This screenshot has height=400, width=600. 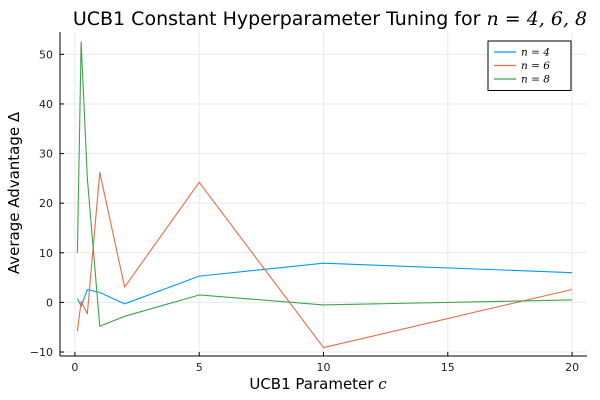 I want to click on x-axis-label: UCB1 Parameter c, so click(x=318, y=384).